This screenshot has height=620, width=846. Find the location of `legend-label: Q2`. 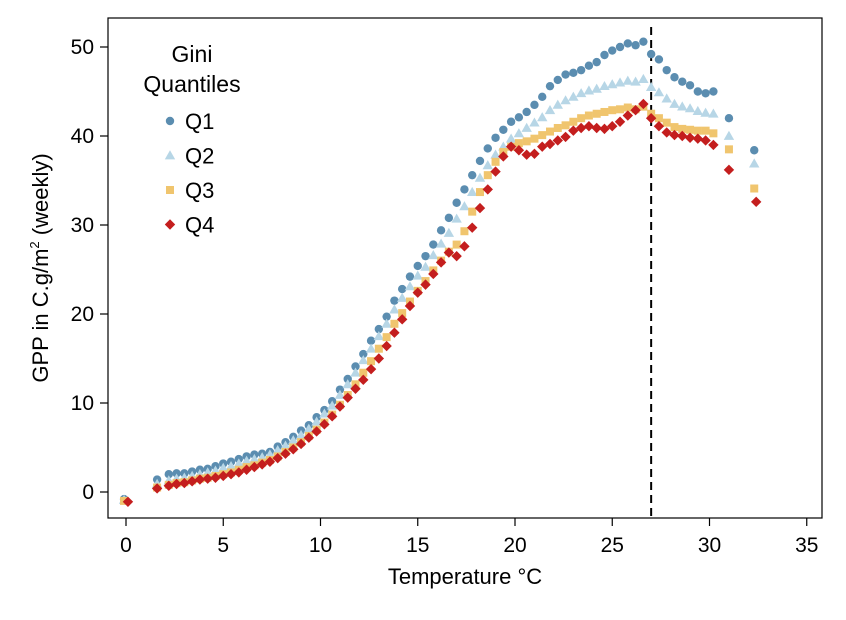

legend-label: Q2 is located at coordinates (199, 156).